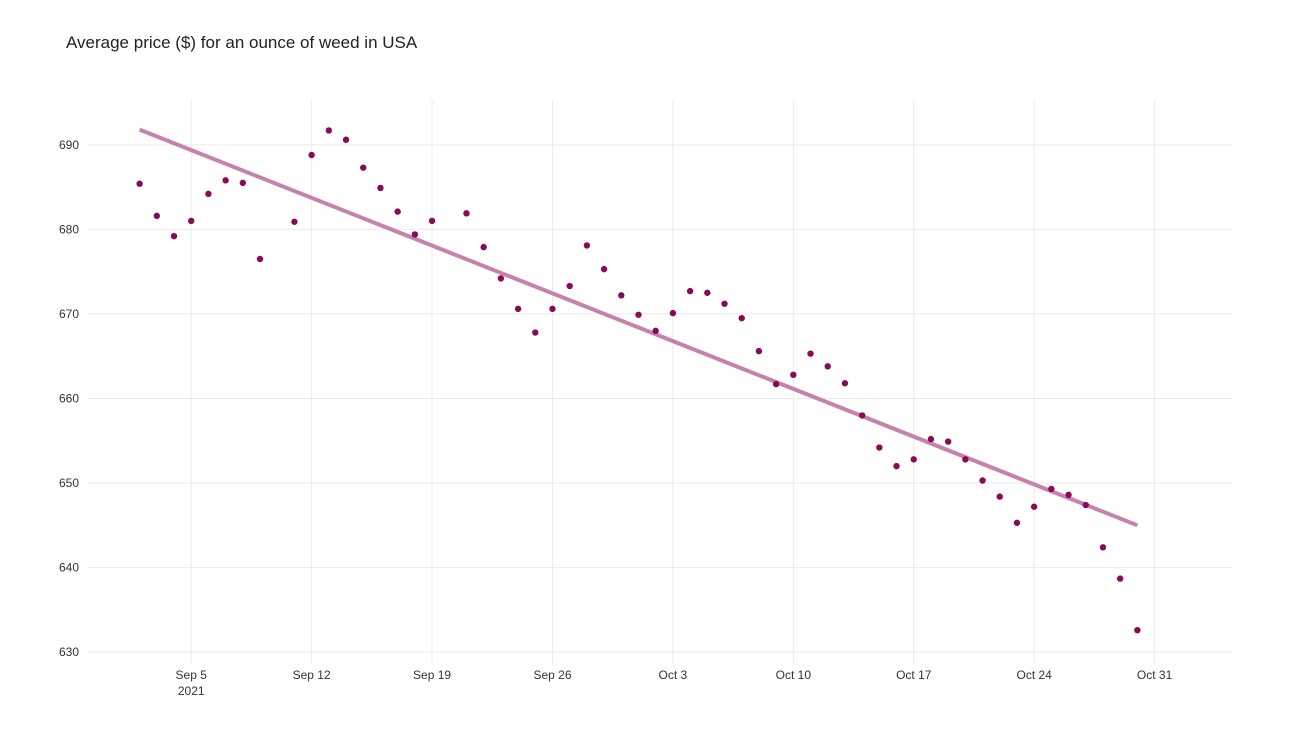  What do you see at coordinates (1034, 675) in the screenshot?
I see `x-tick-label: Oct 24` at bounding box center [1034, 675].